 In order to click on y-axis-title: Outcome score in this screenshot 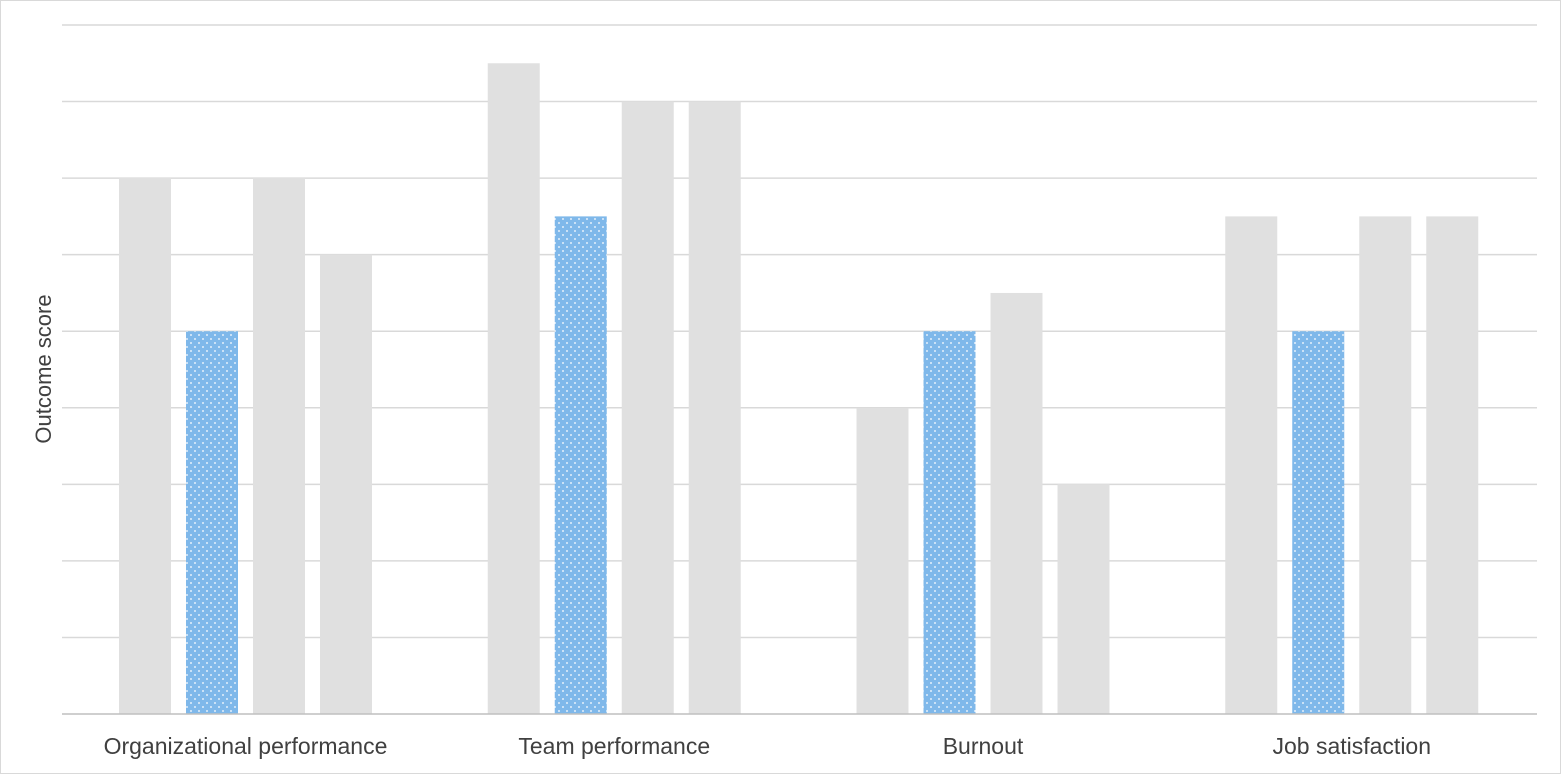, I will do `click(43, 368)`.